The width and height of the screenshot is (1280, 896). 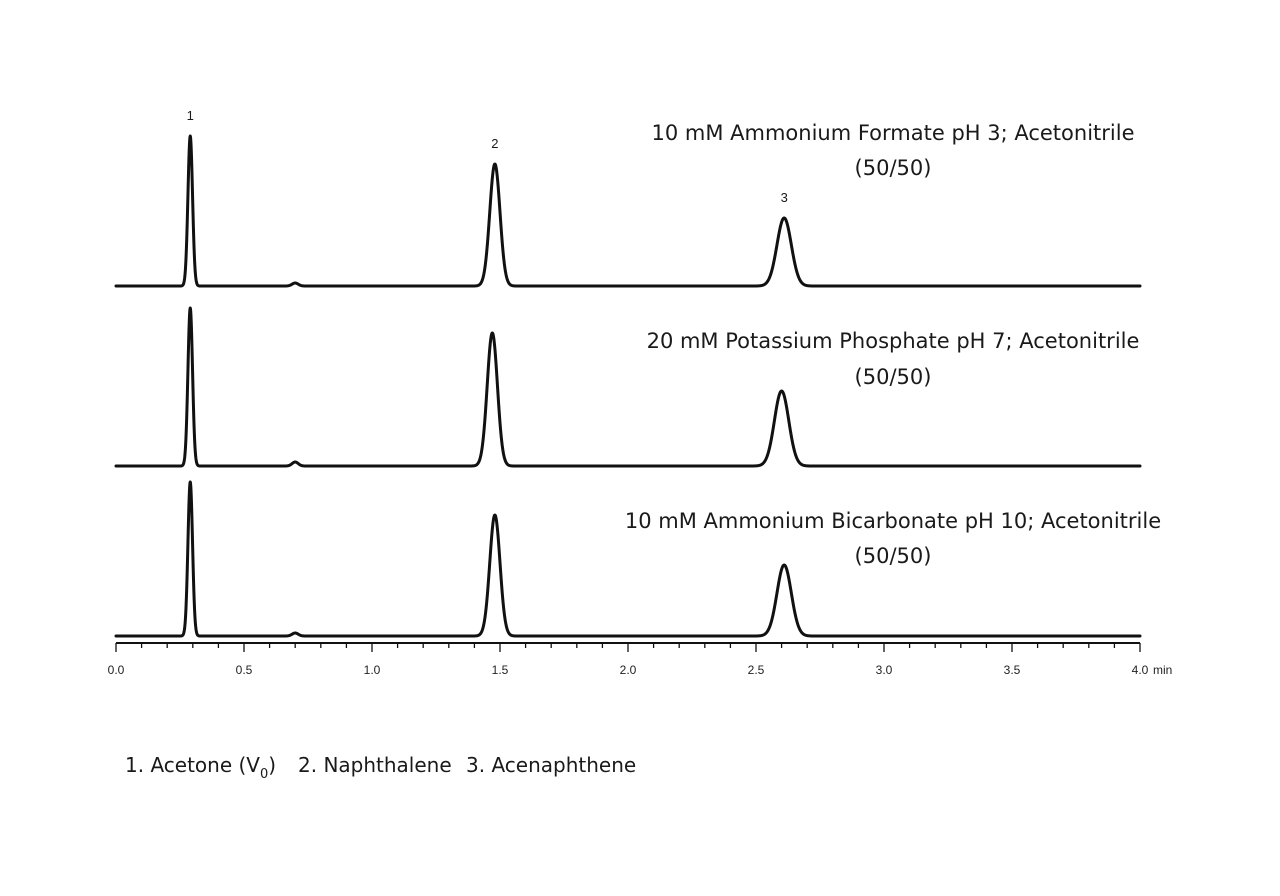 I want to click on peak-label-1: 1, so click(x=190, y=115).